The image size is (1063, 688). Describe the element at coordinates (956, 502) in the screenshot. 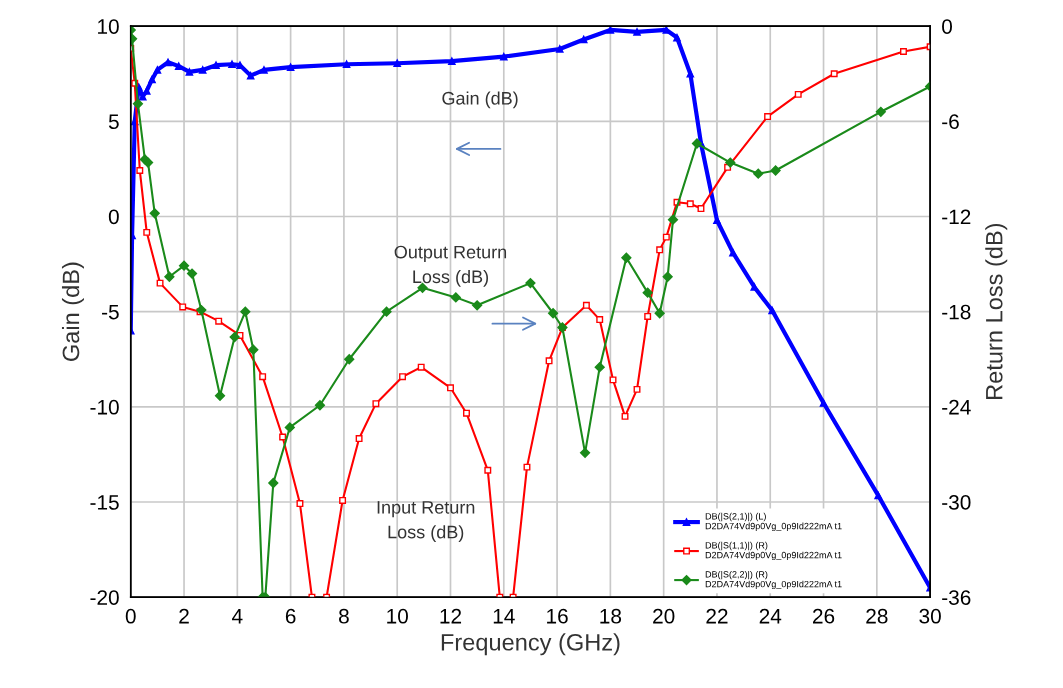

I see `y2-tick-label: -30` at that location.